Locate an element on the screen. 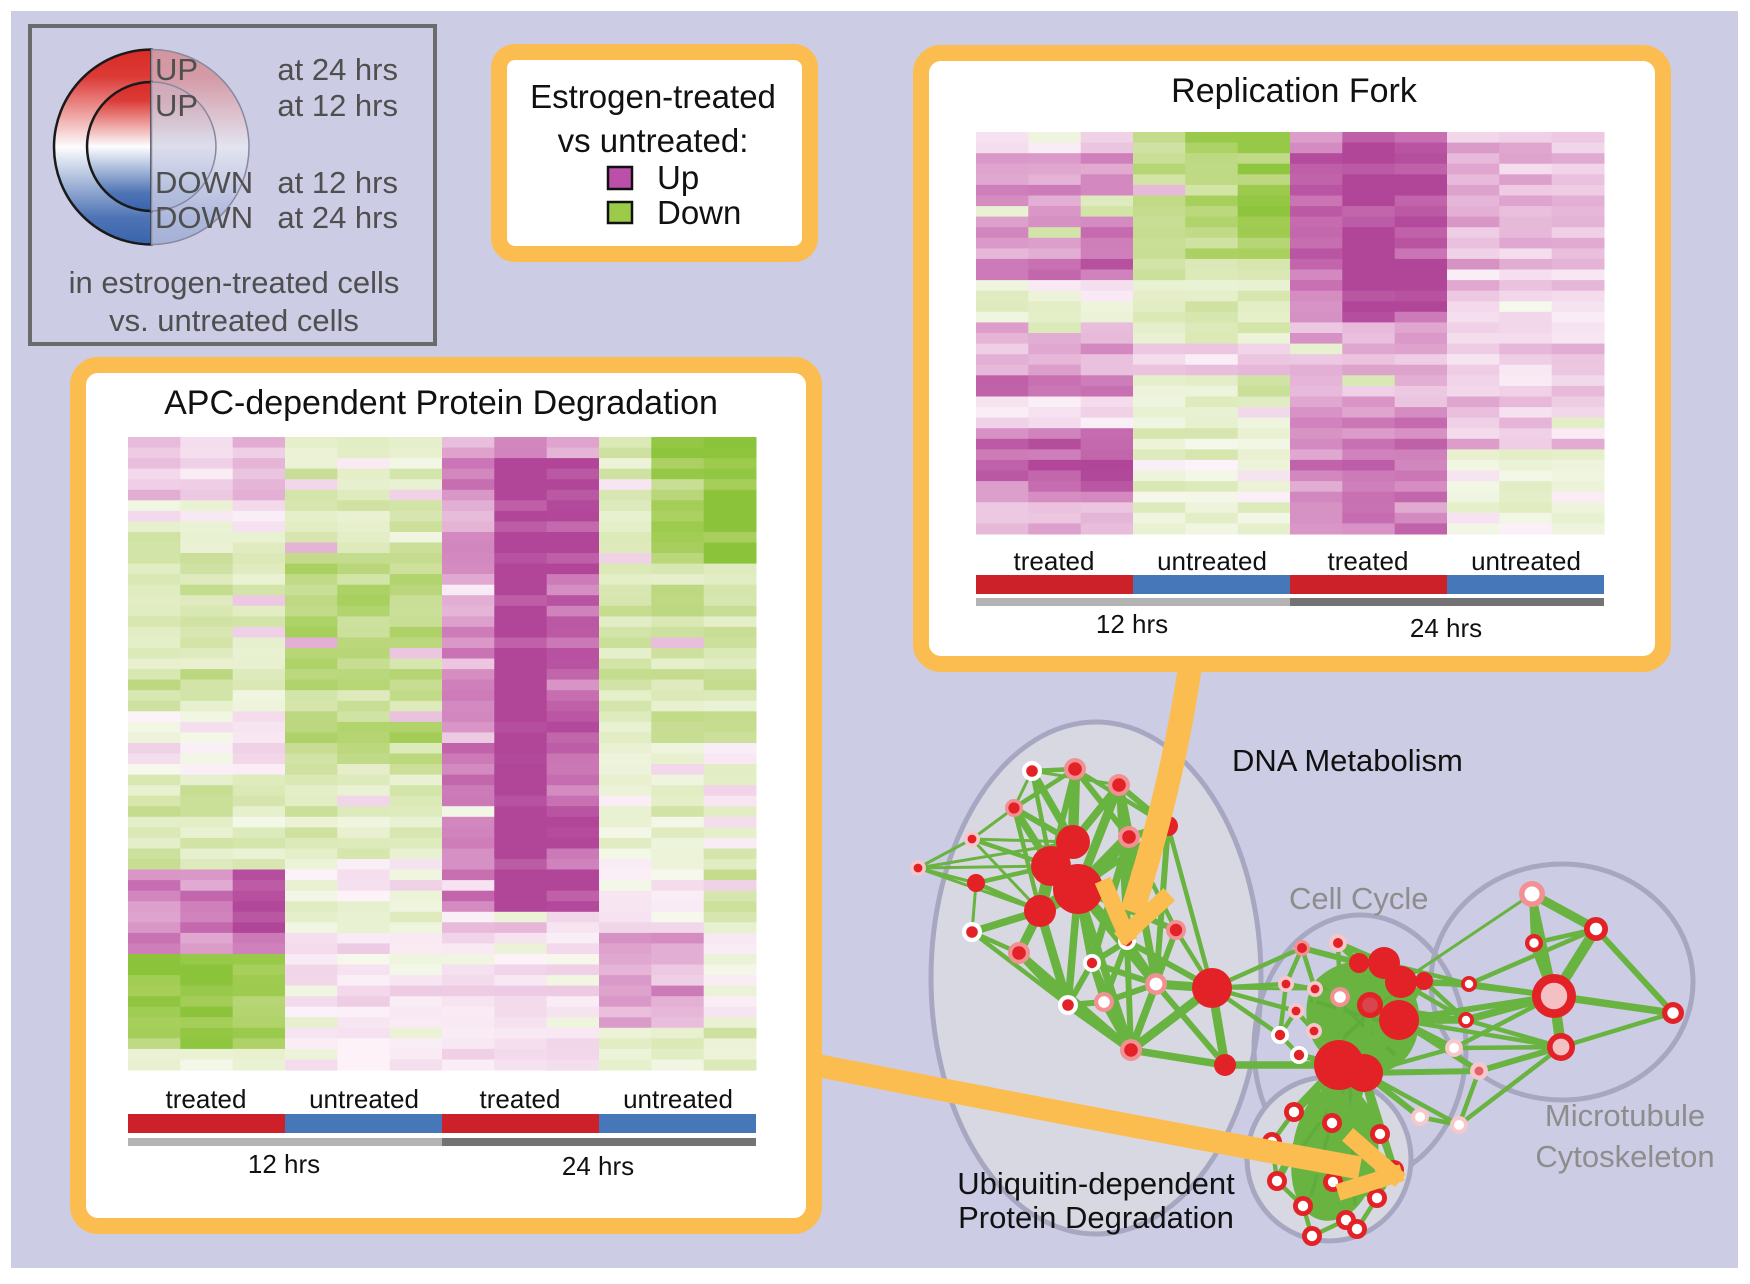  svg-text: Up is located at coordinates (678, 177).